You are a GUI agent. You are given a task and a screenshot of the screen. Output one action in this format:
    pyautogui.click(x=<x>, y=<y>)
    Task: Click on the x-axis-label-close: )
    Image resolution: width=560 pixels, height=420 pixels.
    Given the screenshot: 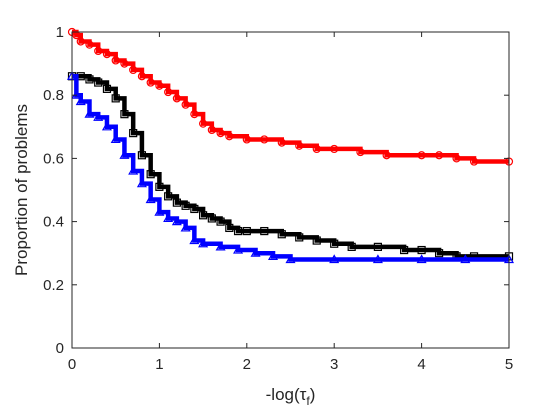 What is the action you would take?
    pyautogui.click(x=313, y=394)
    